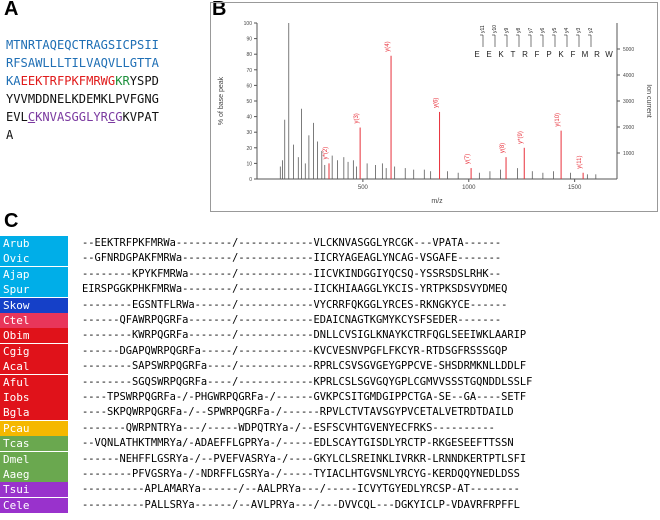 The image size is (660, 520). Describe the element at coordinates (575, 188) in the screenshot. I see `x-tick-label: 1500` at that location.